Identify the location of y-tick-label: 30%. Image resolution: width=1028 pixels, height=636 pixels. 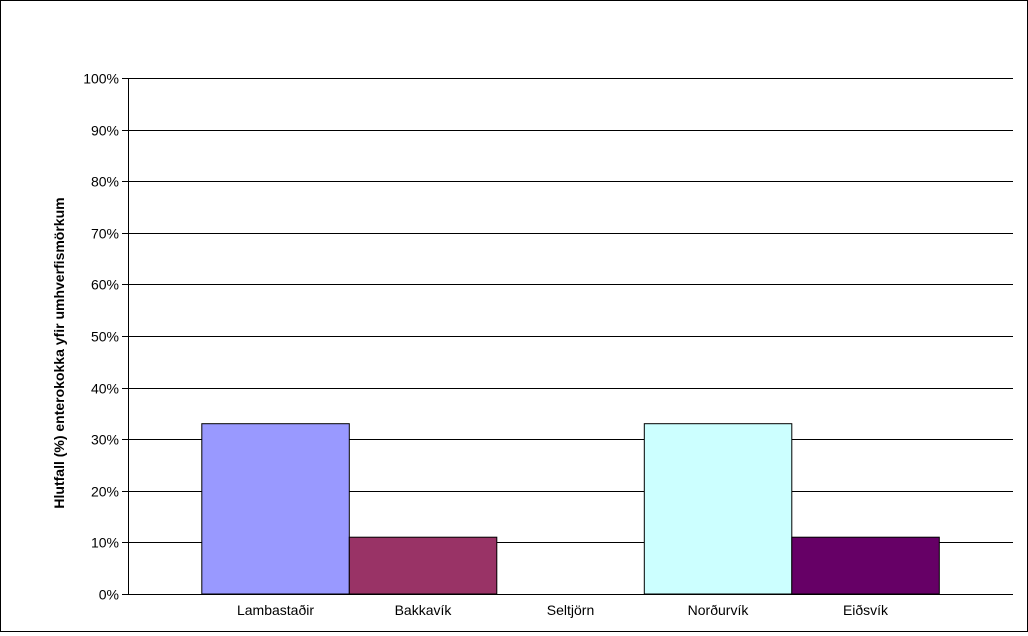
(105, 440).